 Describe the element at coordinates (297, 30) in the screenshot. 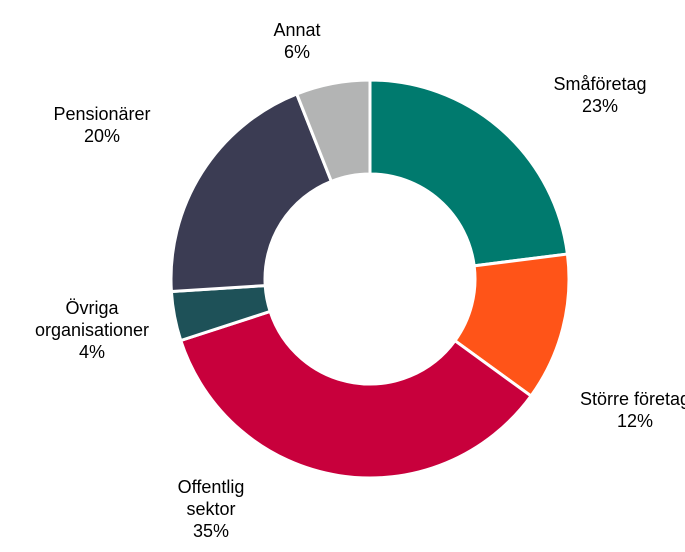

I see `category-label: Annat` at that location.